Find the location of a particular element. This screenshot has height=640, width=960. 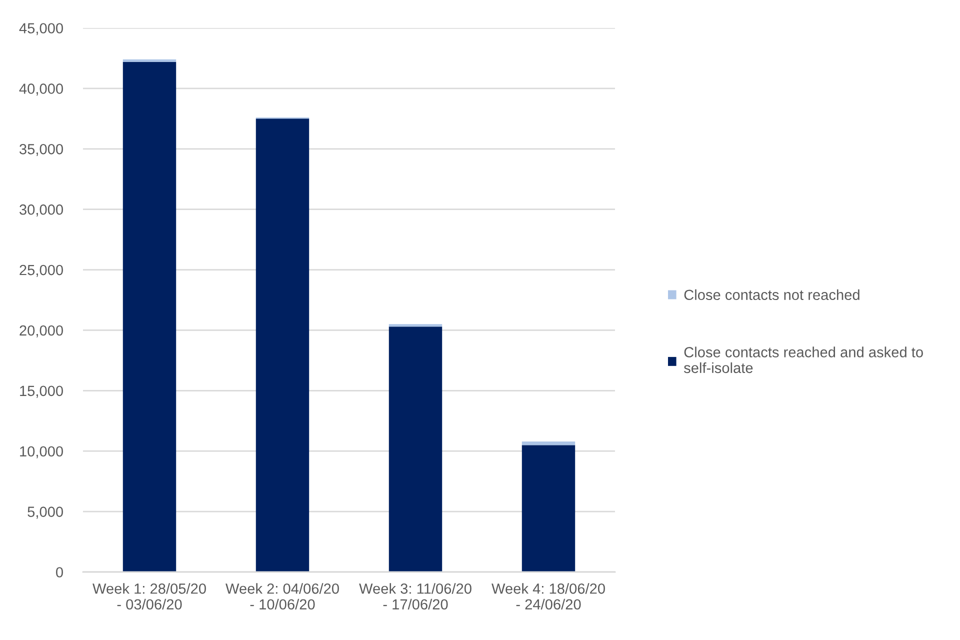

y-tick-label: 15,000 is located at coordinates (41, 392).